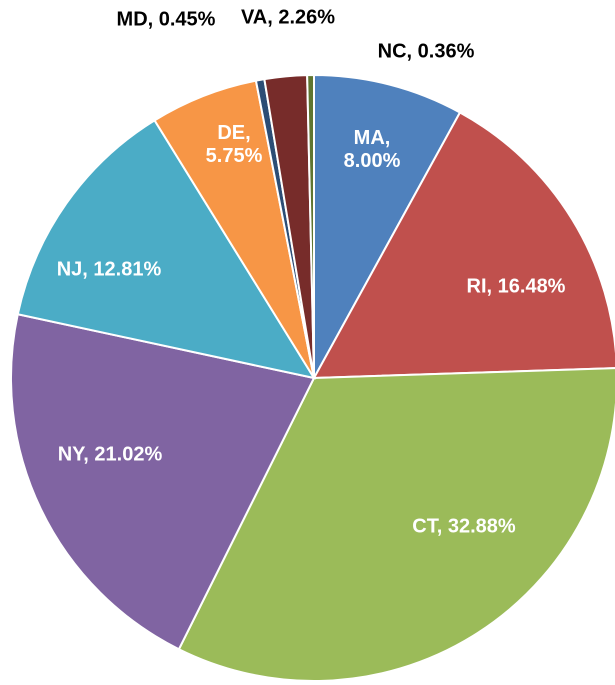 Image resolution: width=615 pixels, height=685 pixels. I want to click on data-label: VA, 2.26%, so click(288, 17).